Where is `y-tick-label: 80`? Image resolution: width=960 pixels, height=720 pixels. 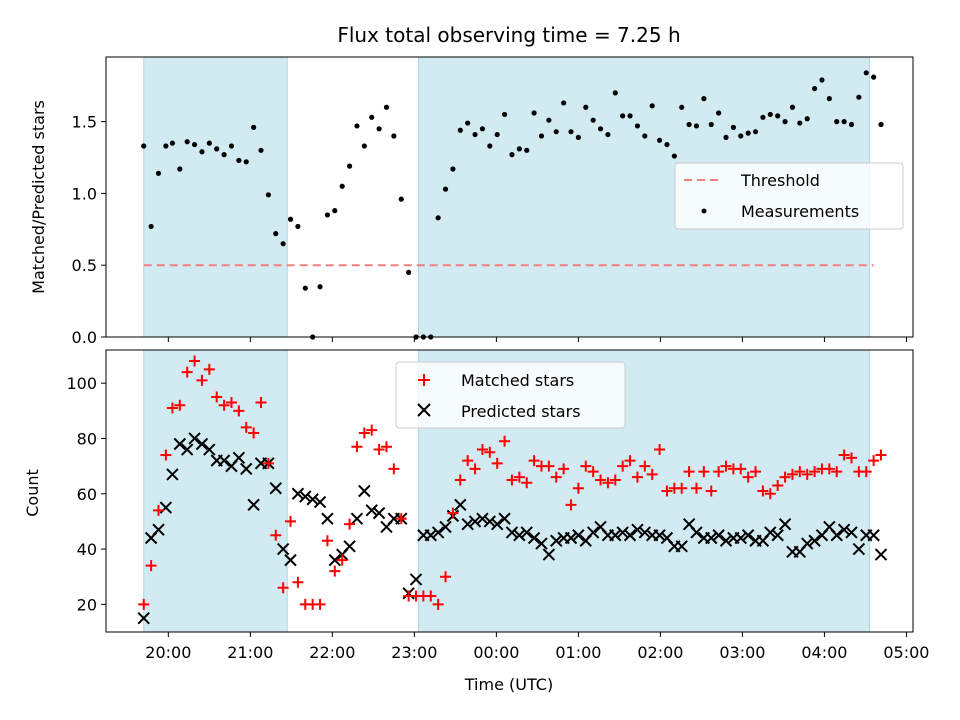
y-tick-label: 80 is located at coordinates (87, 438).